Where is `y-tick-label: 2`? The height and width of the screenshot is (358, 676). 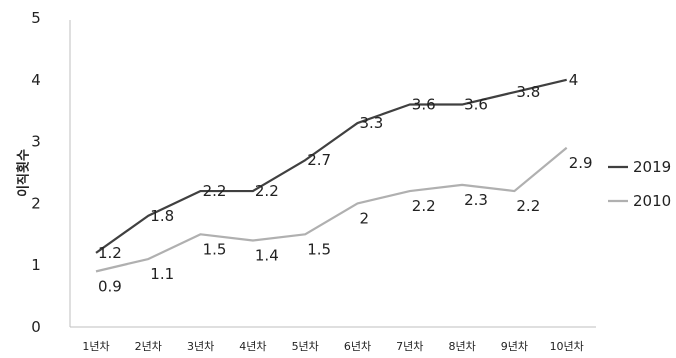
y-tick-label: 2 is located at coordinates (36, 203).